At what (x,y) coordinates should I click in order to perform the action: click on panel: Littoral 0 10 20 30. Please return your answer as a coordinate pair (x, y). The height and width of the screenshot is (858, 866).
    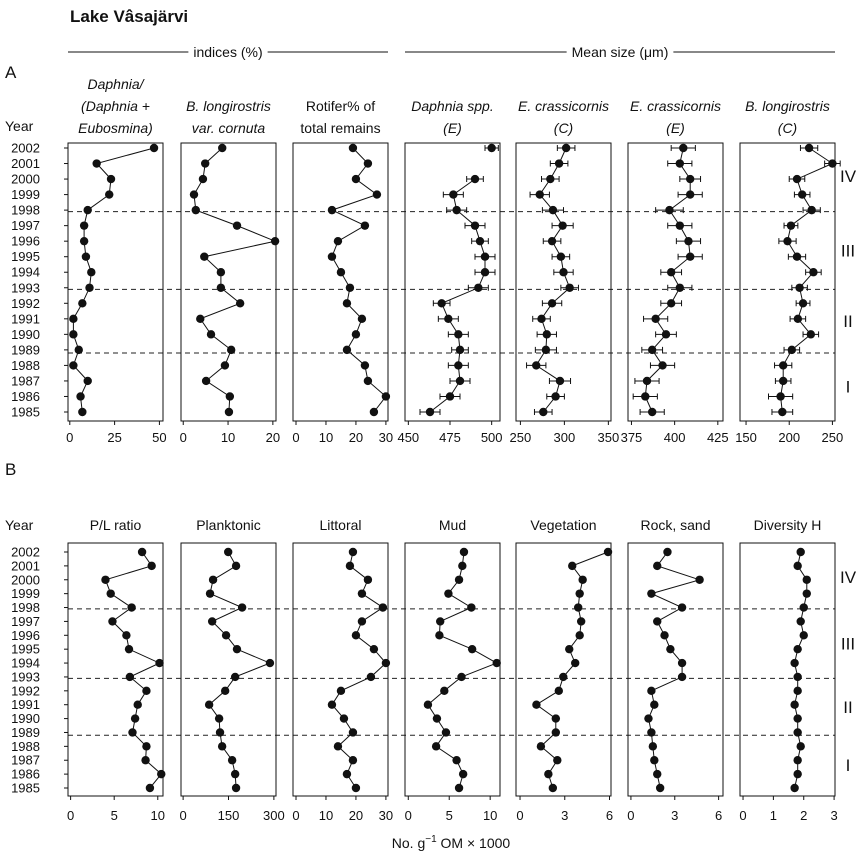
    Looking at the image, I should click on (342, 670).